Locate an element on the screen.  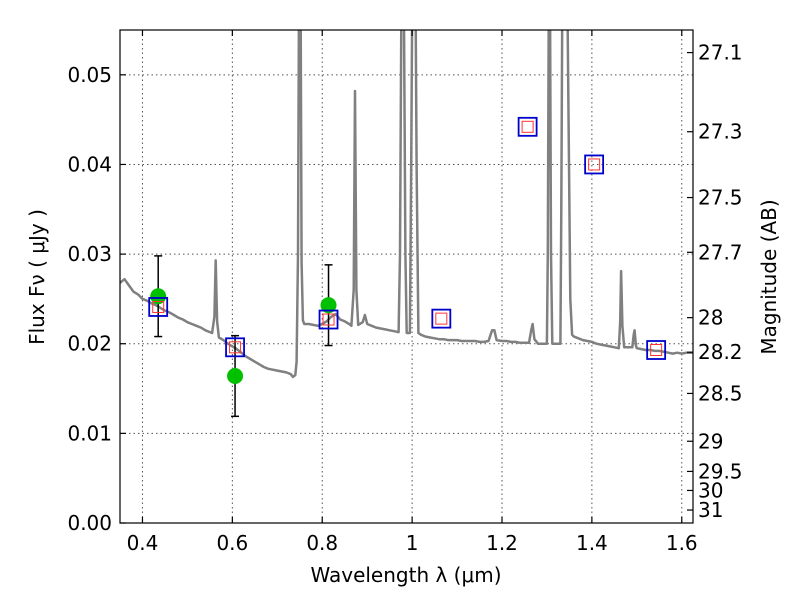
x-tick-label: 1 is located at coordinates (412, 543).